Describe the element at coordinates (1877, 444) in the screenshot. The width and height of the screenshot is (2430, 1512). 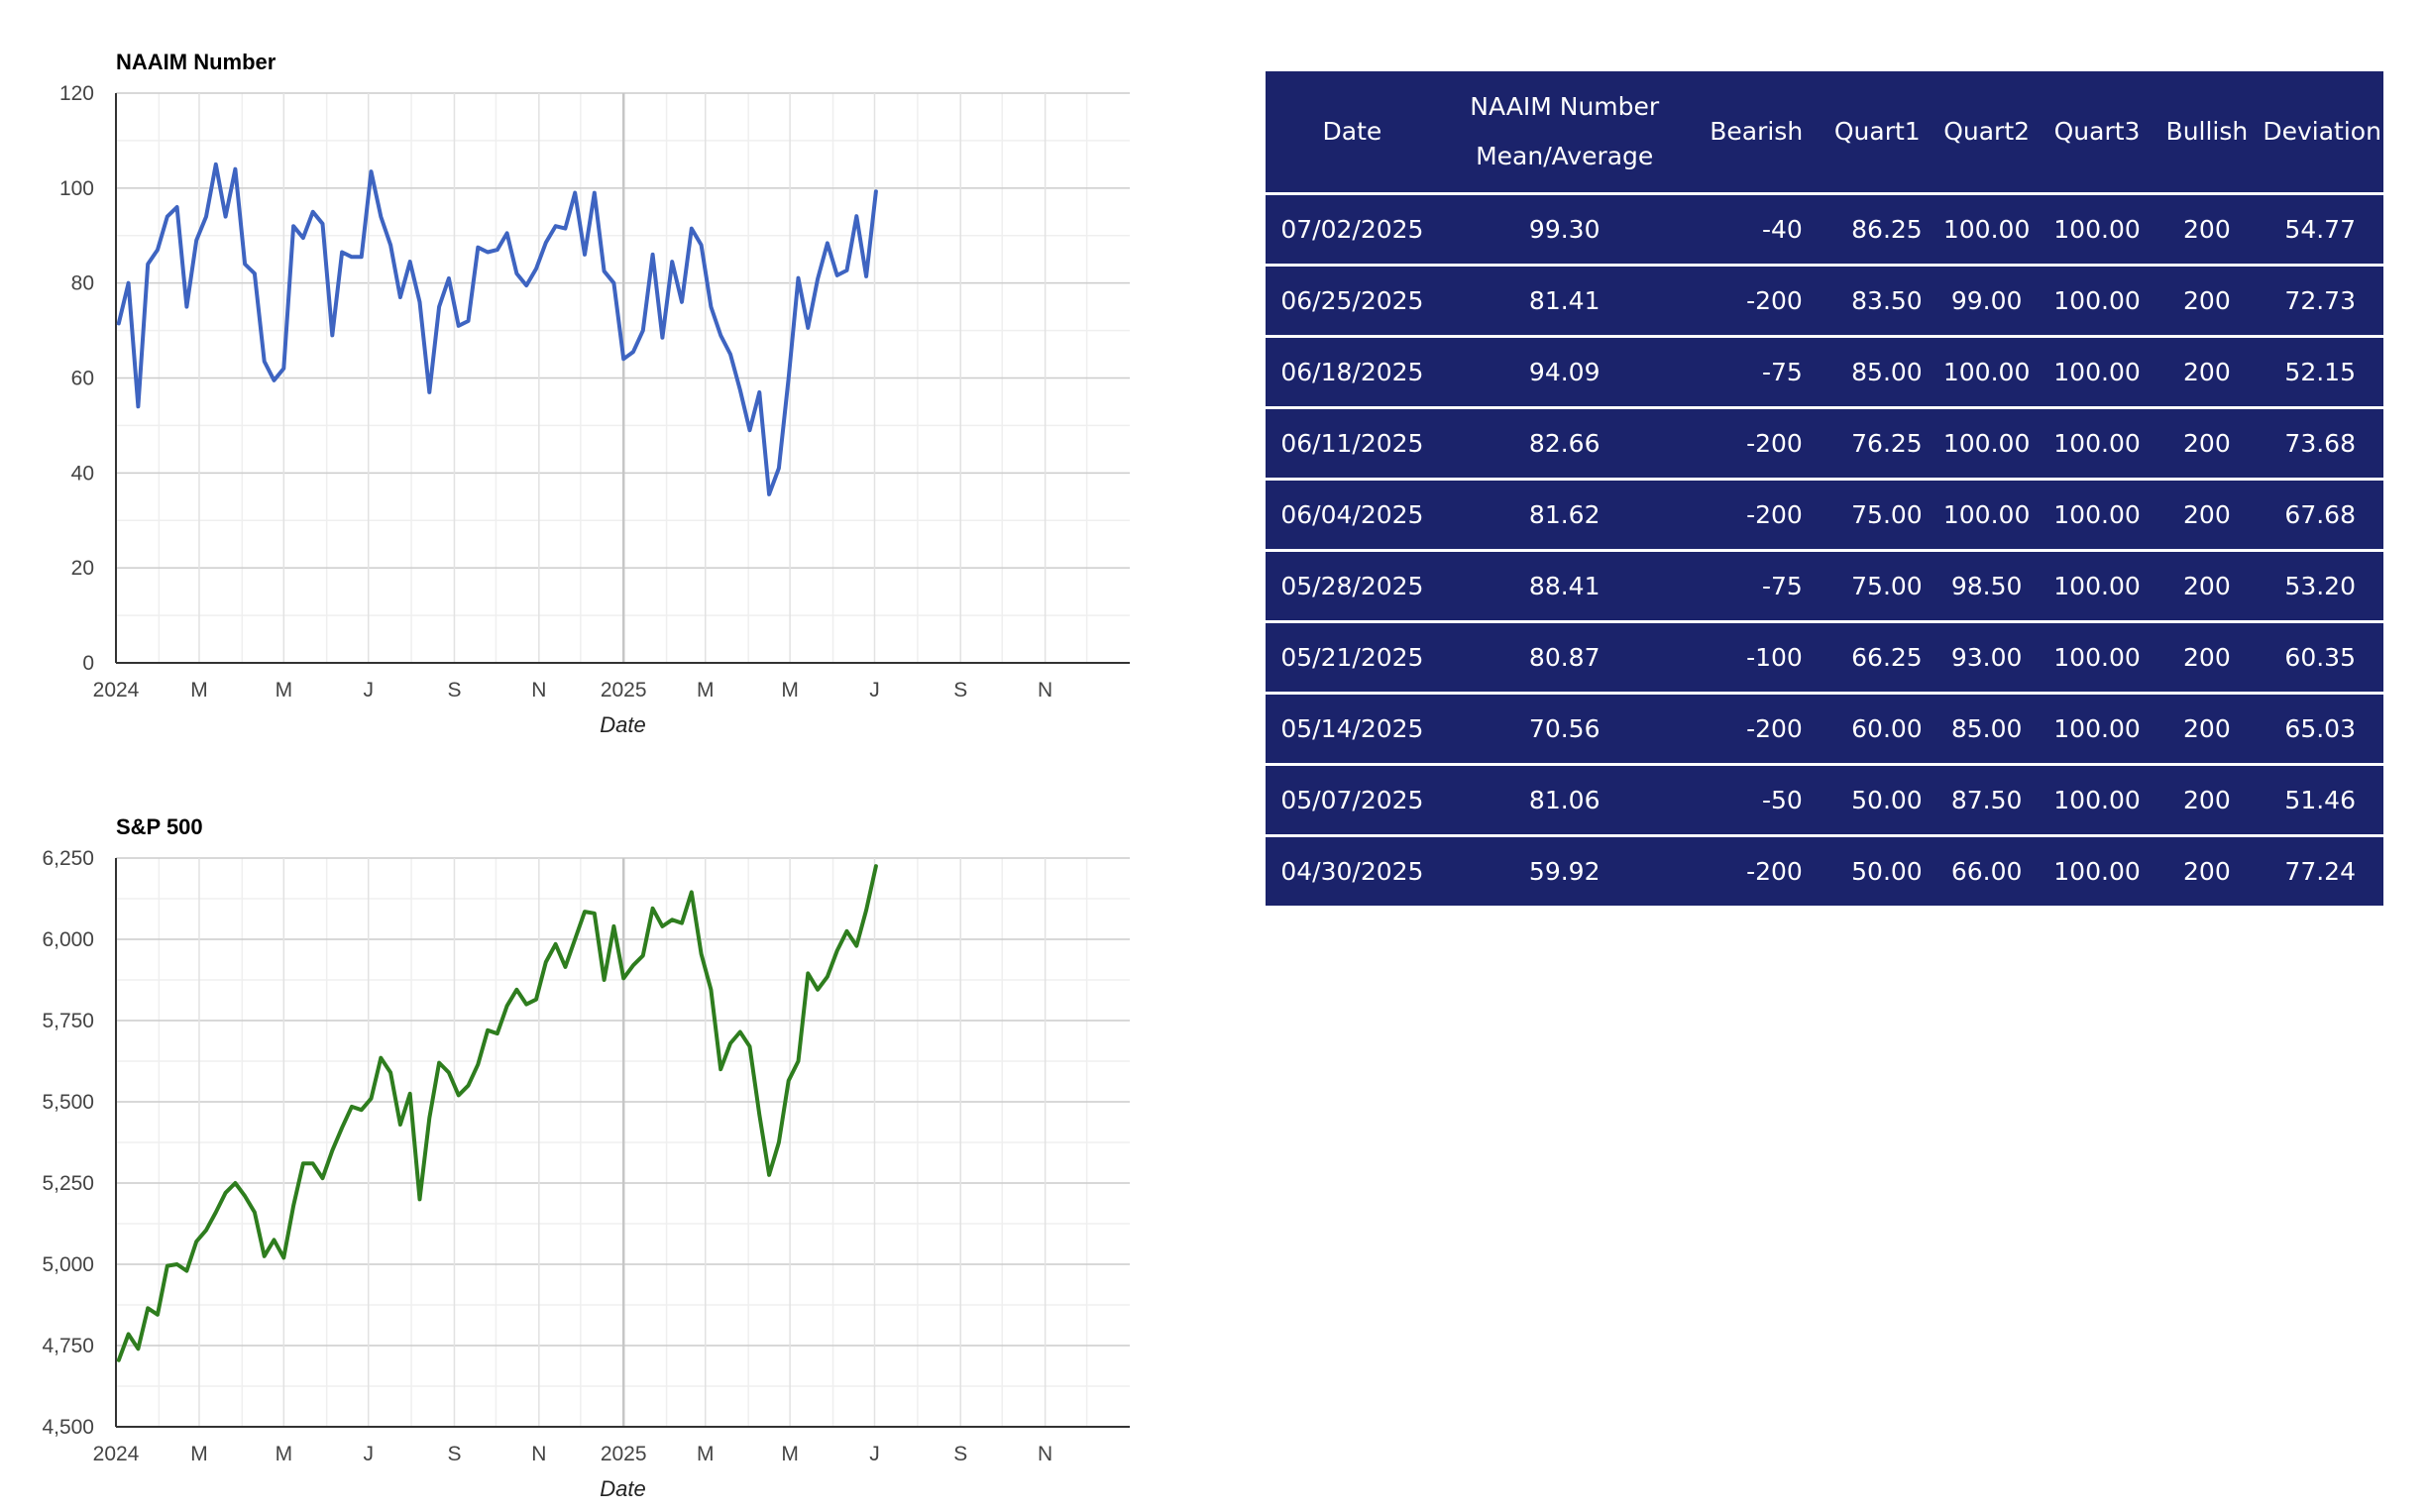
I see `cell-quart1: 76.25` at that location.